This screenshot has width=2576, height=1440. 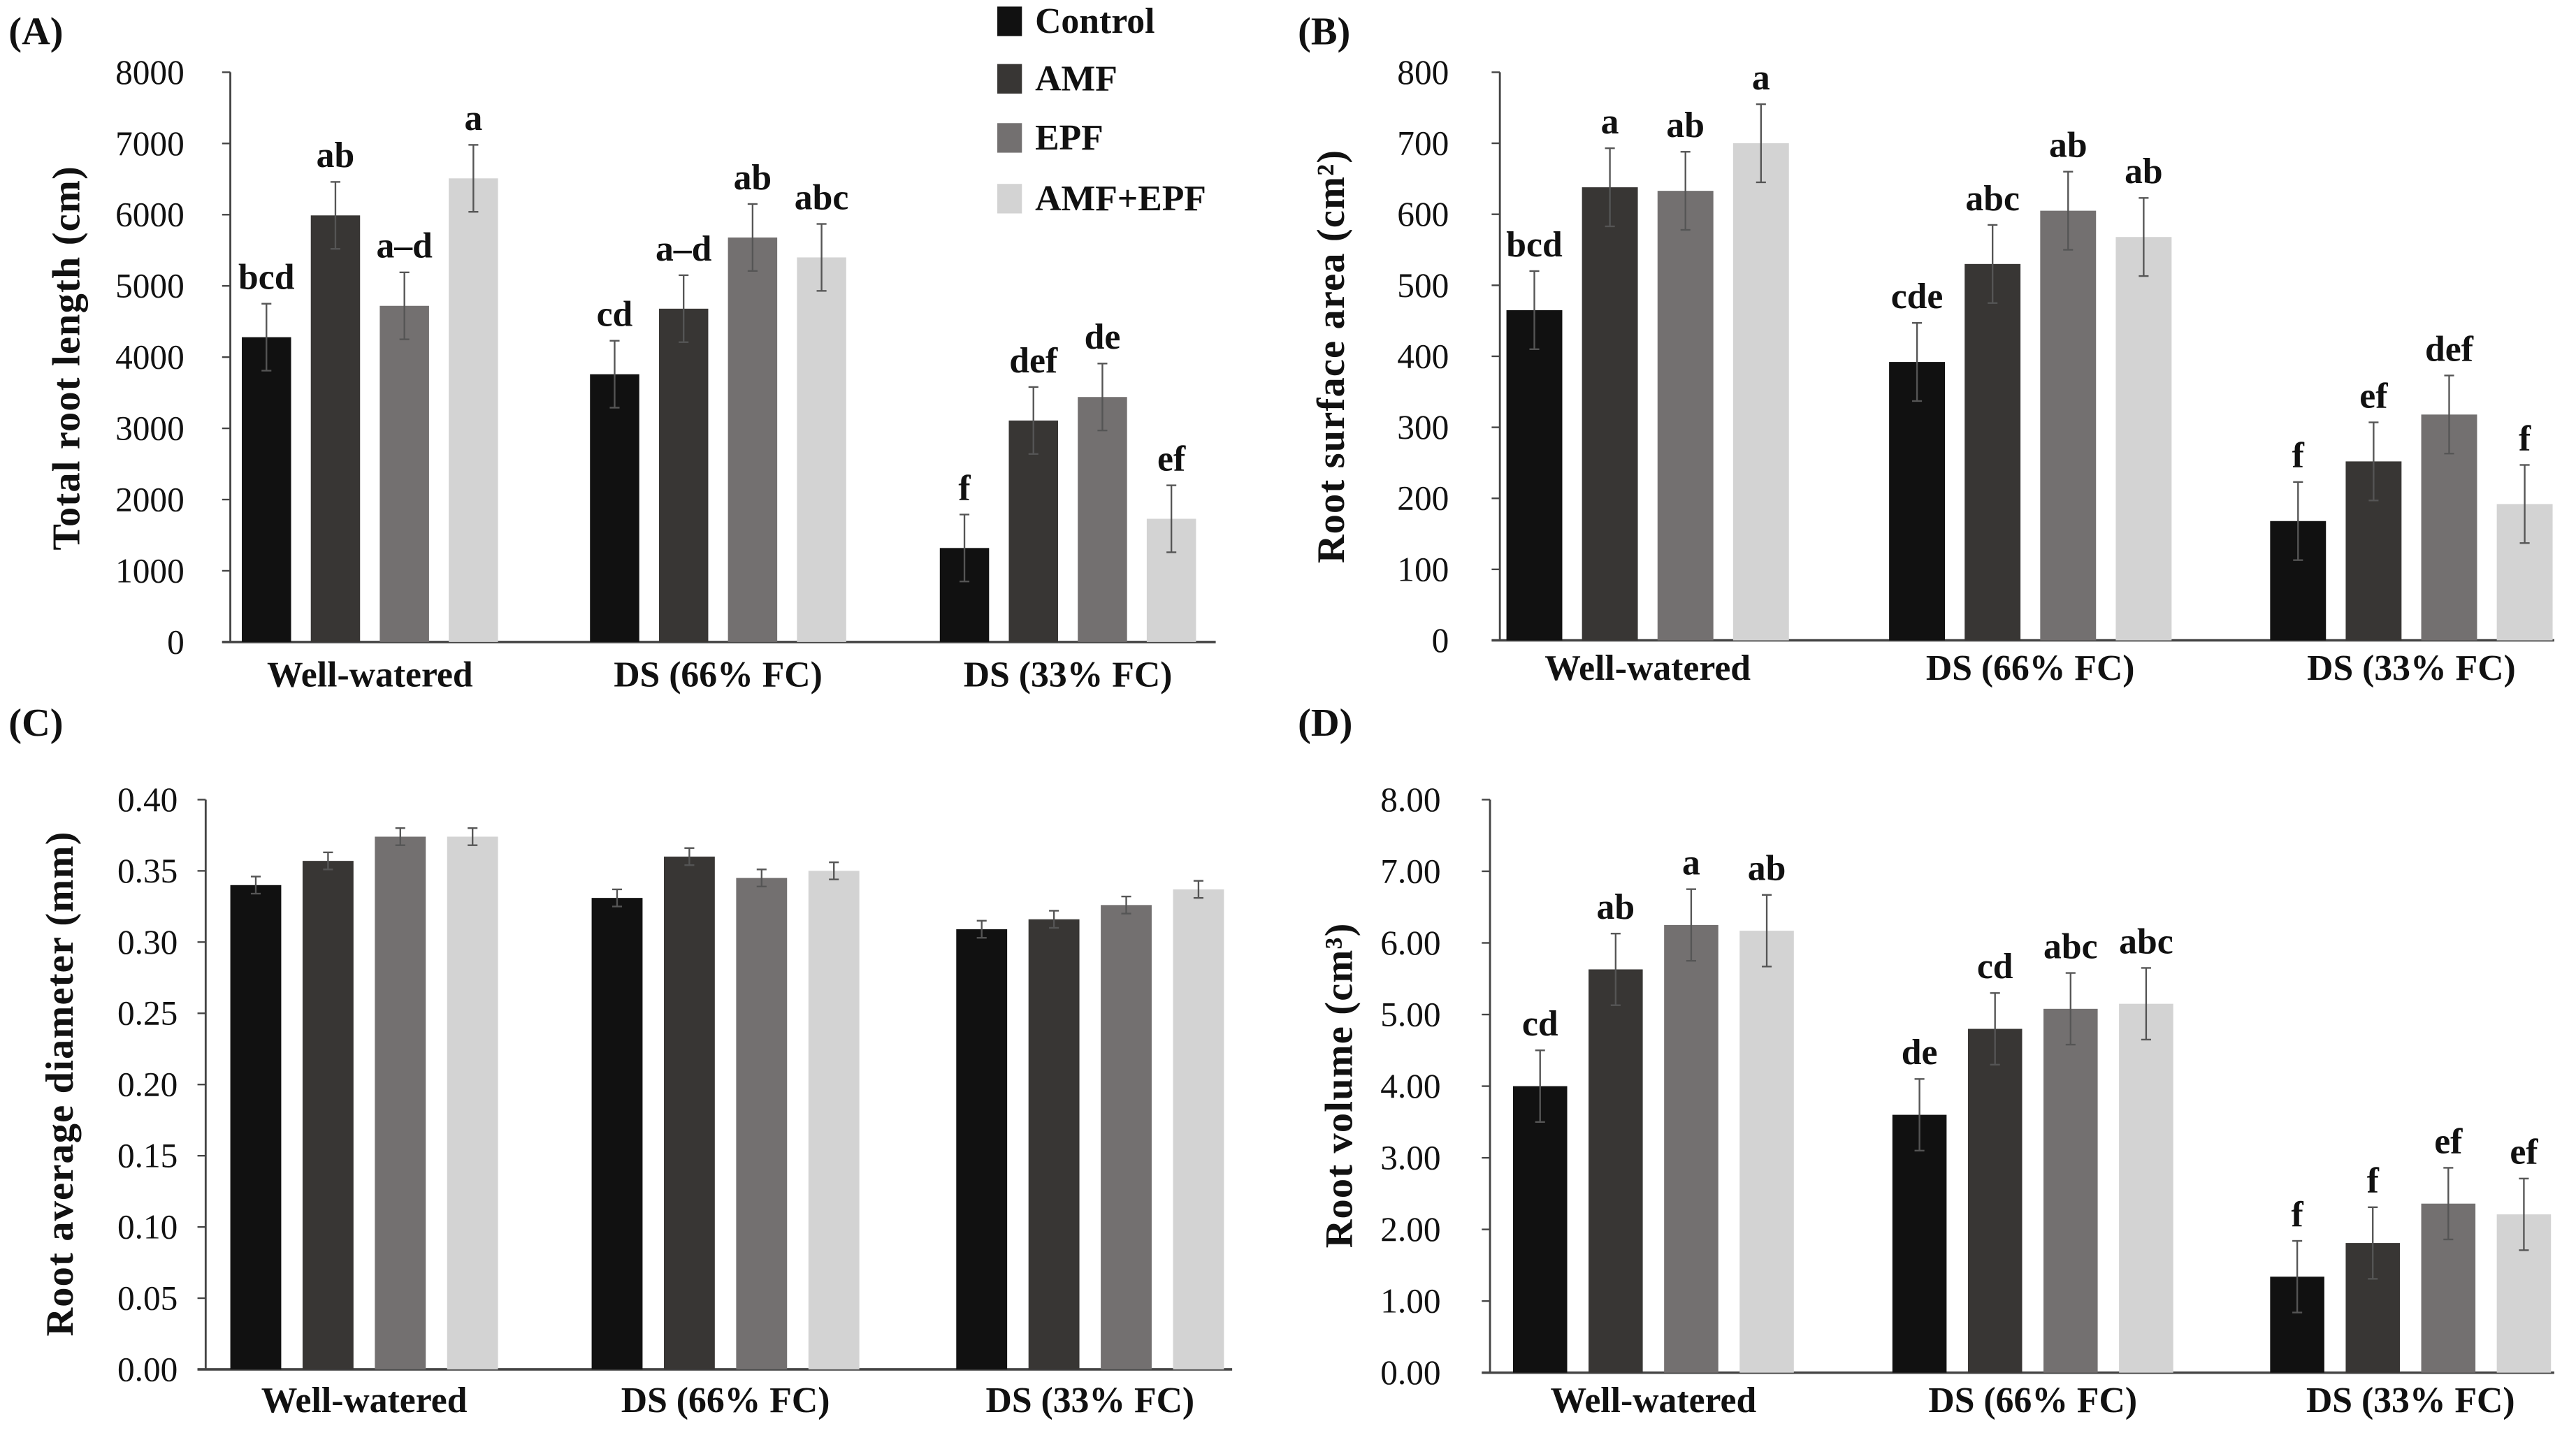 What do you see at coordinates (147, 871) in the screenshot?
I see `y-tick-label: 0.35` at bounding box center [147, 871].